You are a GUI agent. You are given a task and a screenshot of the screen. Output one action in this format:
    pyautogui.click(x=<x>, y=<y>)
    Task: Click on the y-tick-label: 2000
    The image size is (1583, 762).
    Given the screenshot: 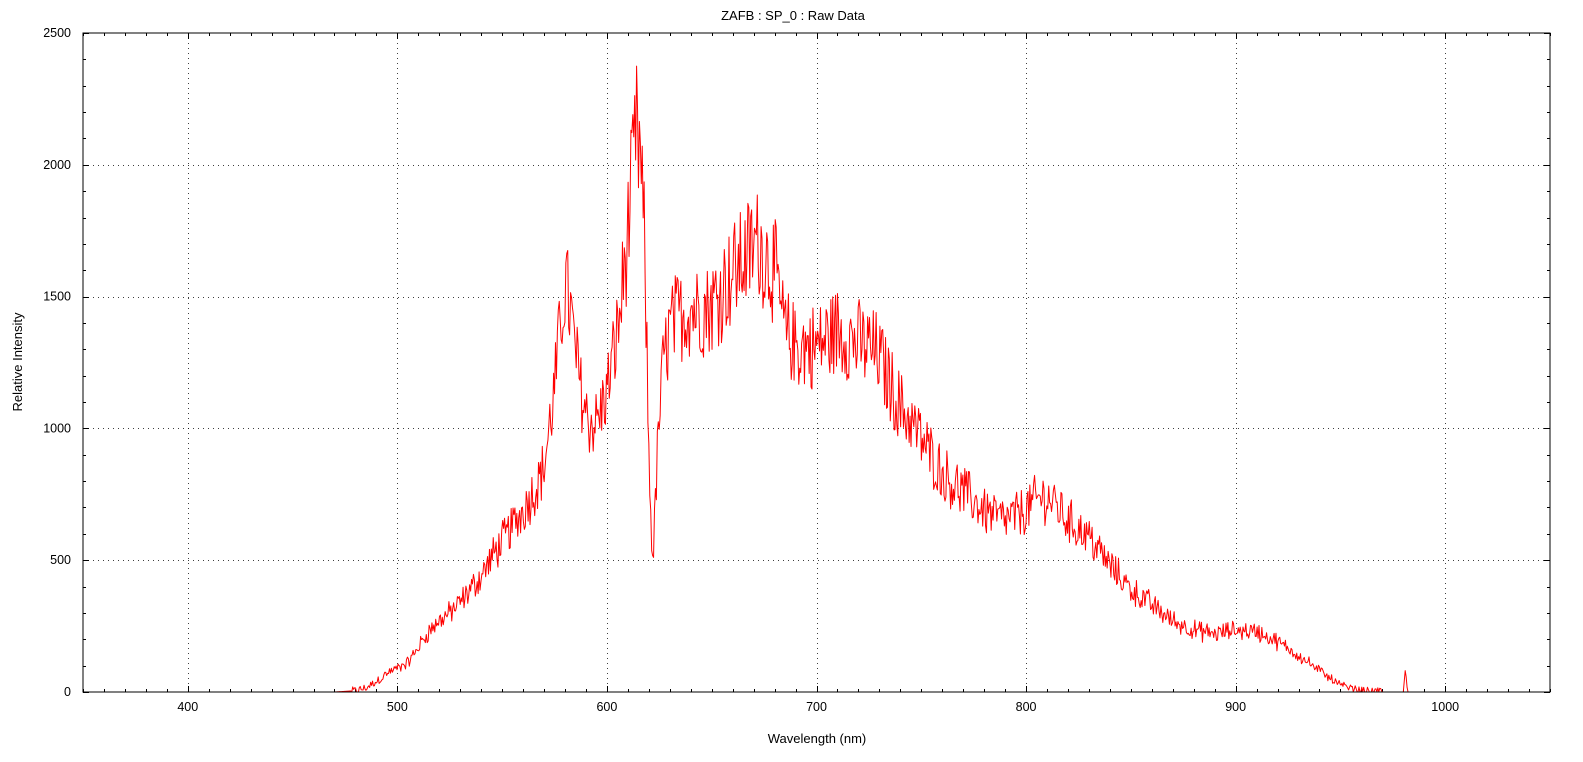 What is the action you would take?
    pyautogui.click(x=57, y=165)
    